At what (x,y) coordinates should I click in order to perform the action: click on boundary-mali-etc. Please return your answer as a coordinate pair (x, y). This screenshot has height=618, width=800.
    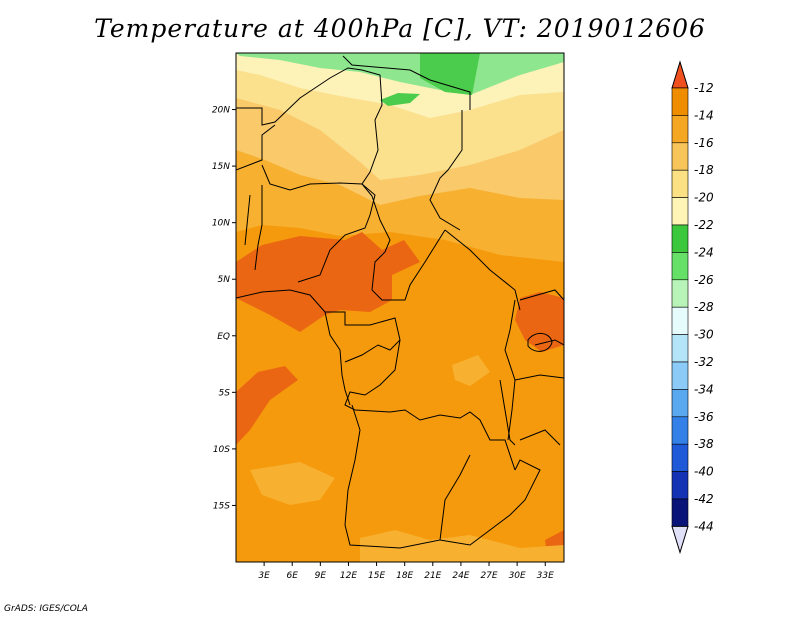
    Looking at the image, I should click on (256, 147).